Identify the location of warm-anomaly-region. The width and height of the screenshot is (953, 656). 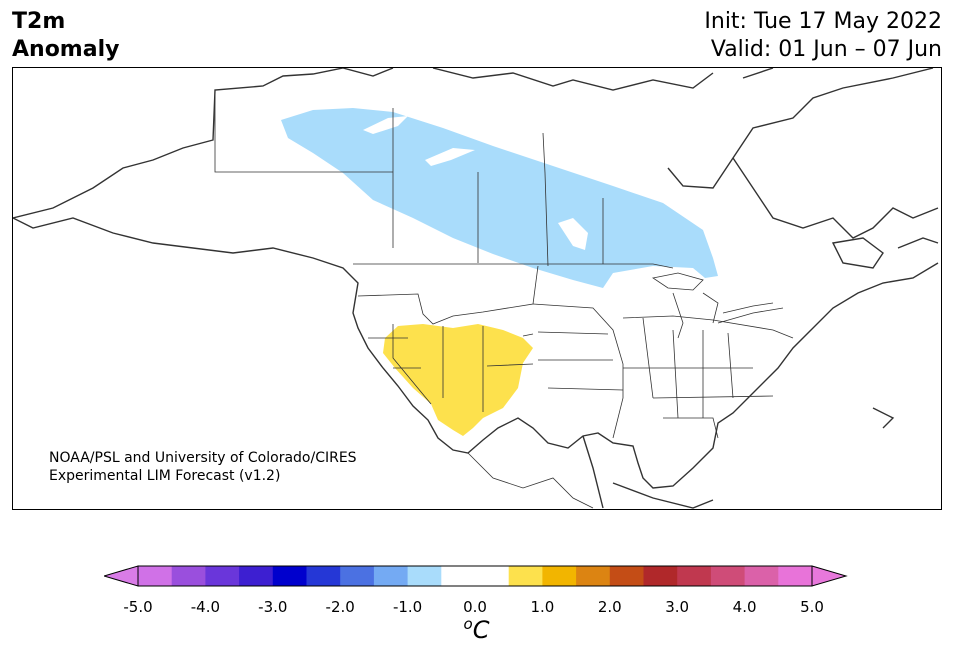
(458, 380).